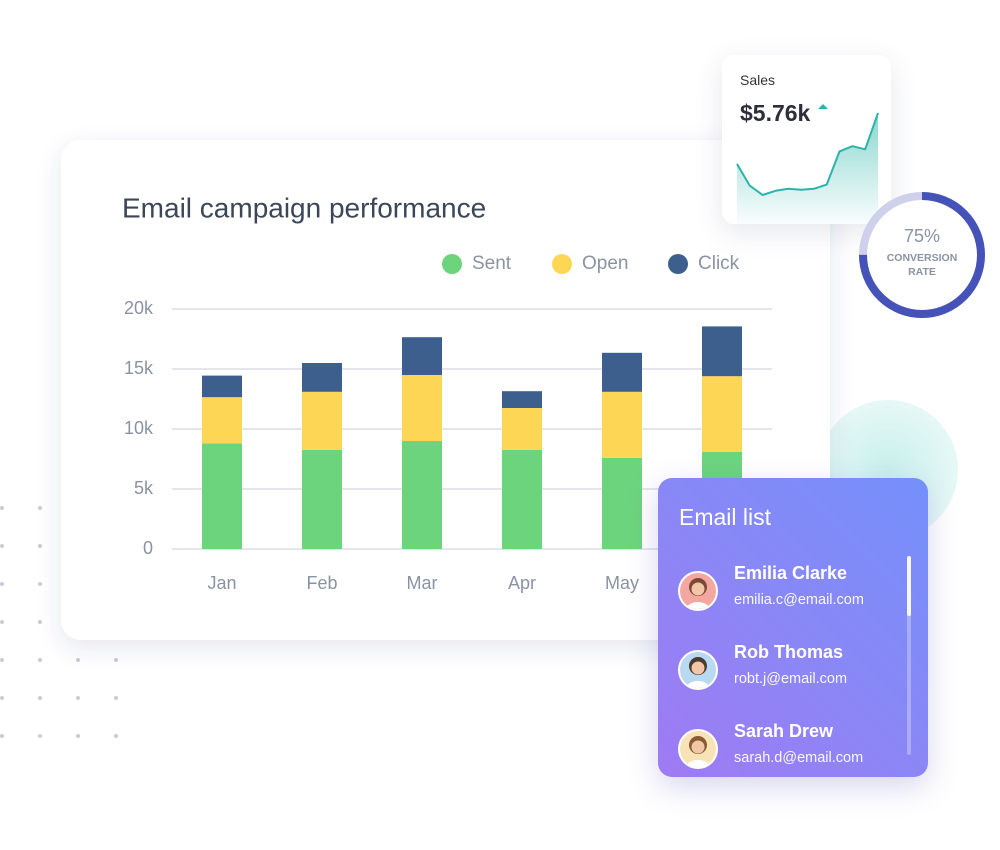 The height and width of the screenshot is (850, 1000). I want to click on donut-value: 75%, so click(922, 236).